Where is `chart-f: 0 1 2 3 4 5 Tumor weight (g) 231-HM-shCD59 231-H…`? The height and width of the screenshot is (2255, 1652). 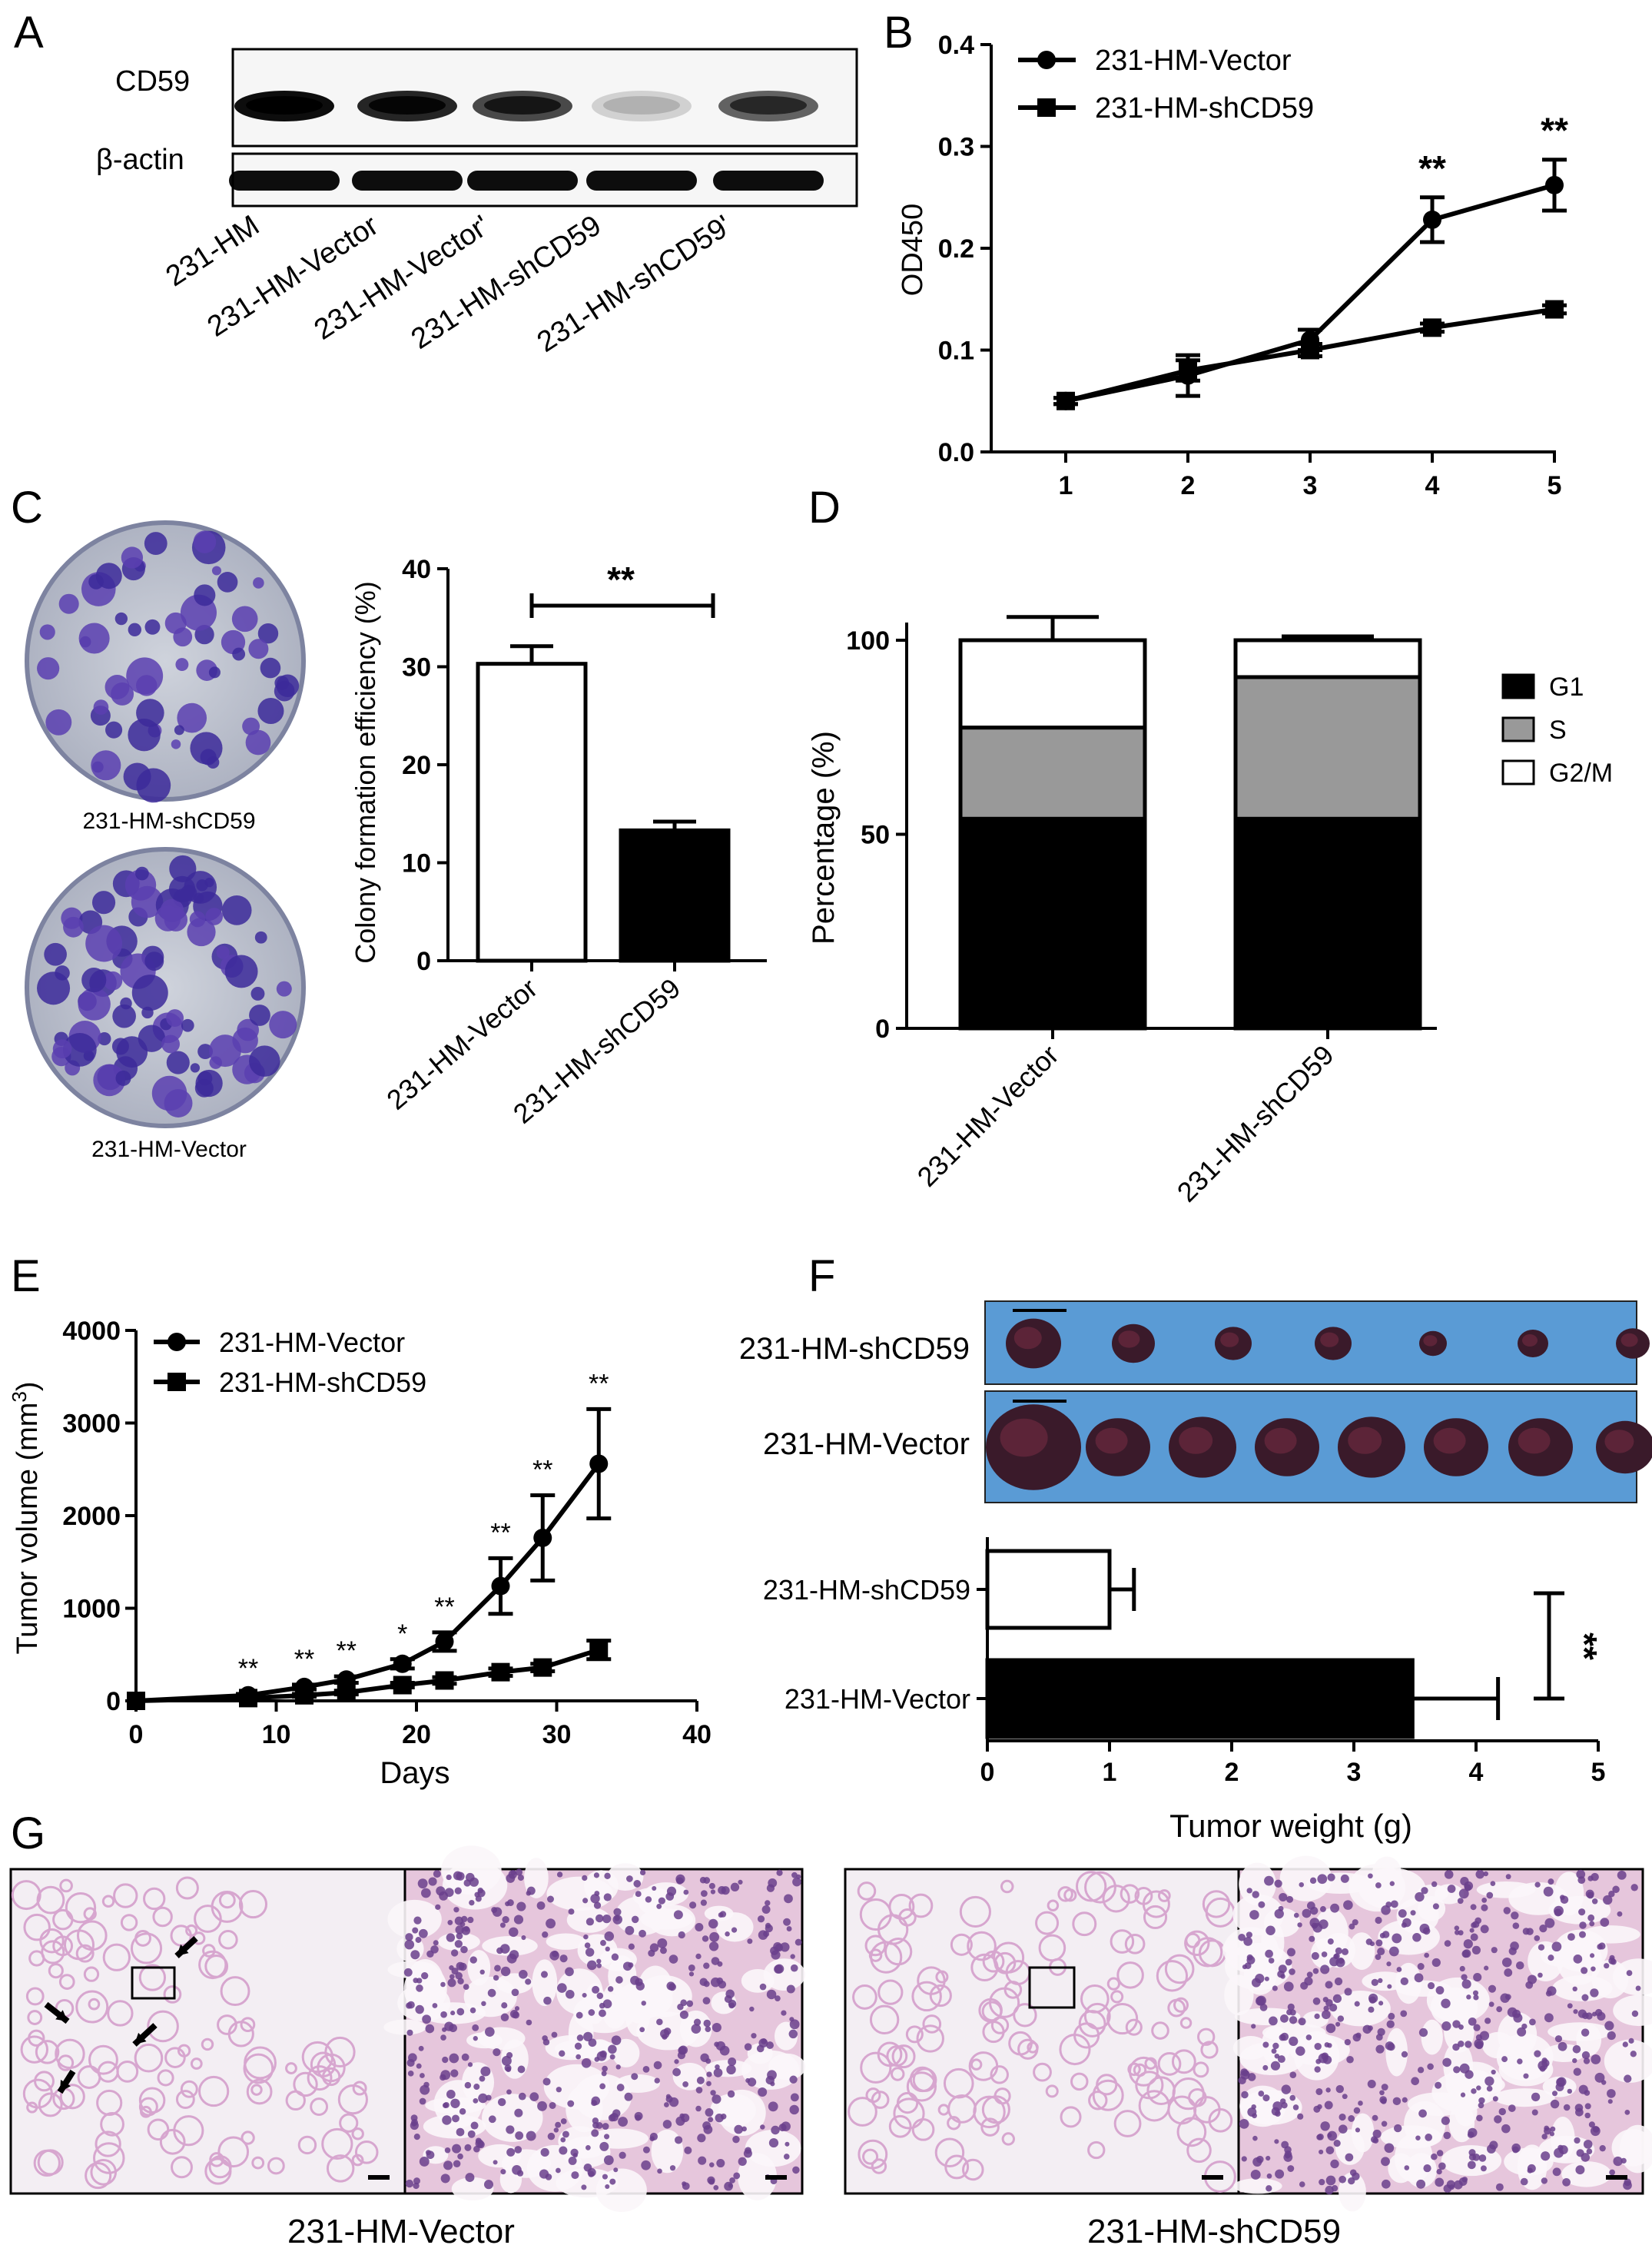
chart-f: 0 1 2 3 4 5 Tumor weight (g) 231-HM-shCD59 231-H… is located at coordinates (1184, 1690).